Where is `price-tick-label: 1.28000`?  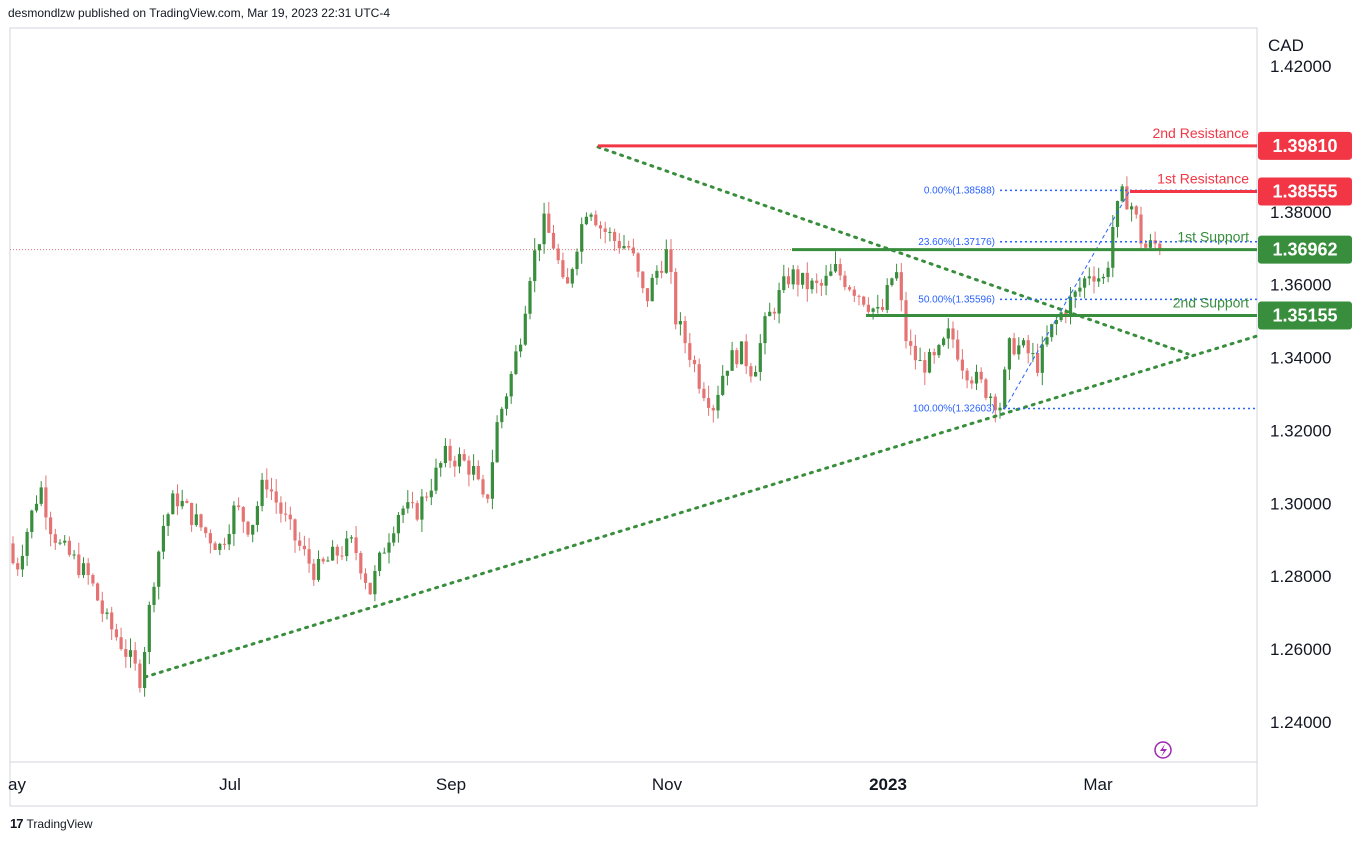 price-tick-label: 1.28000 is located at coordinates (1300, 576).